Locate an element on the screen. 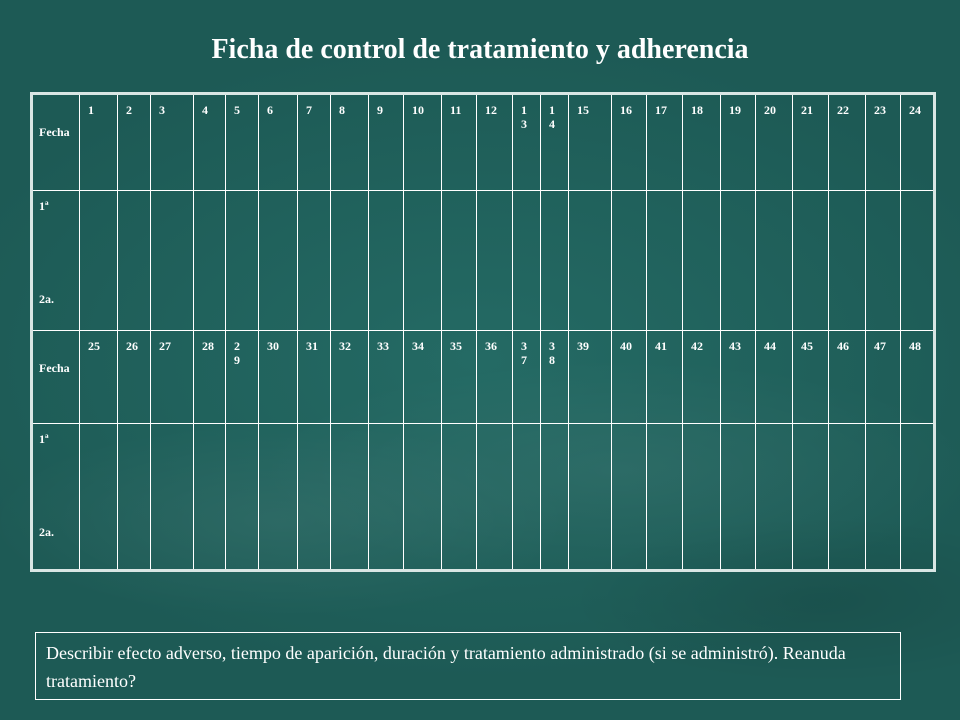 The width and height of the screenshot is (960, 720). day-cell: 15 is located at coordinates (590, 142).